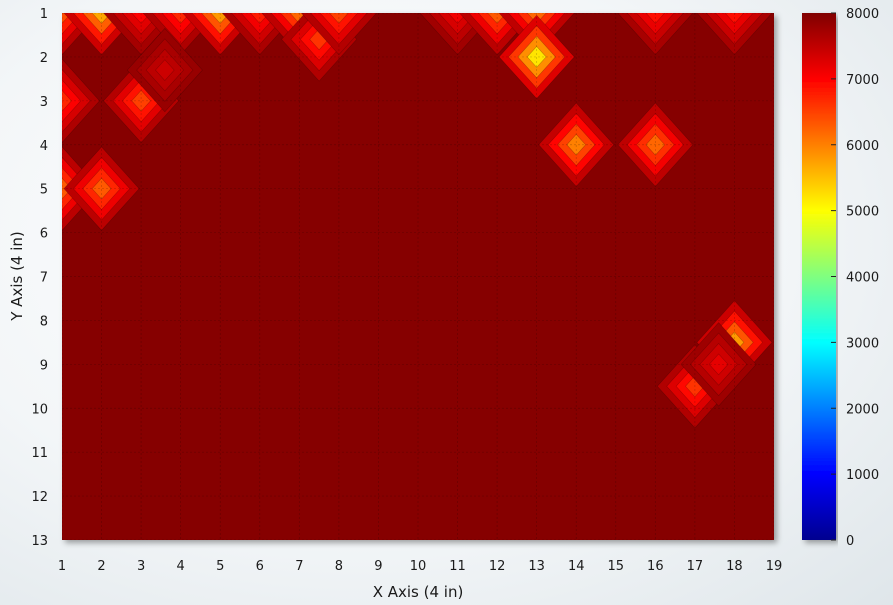  What do you see at coordinates (44, 190) in the screenshot?
I see `y-tick-label: 5` at bounding box center [44, 190].